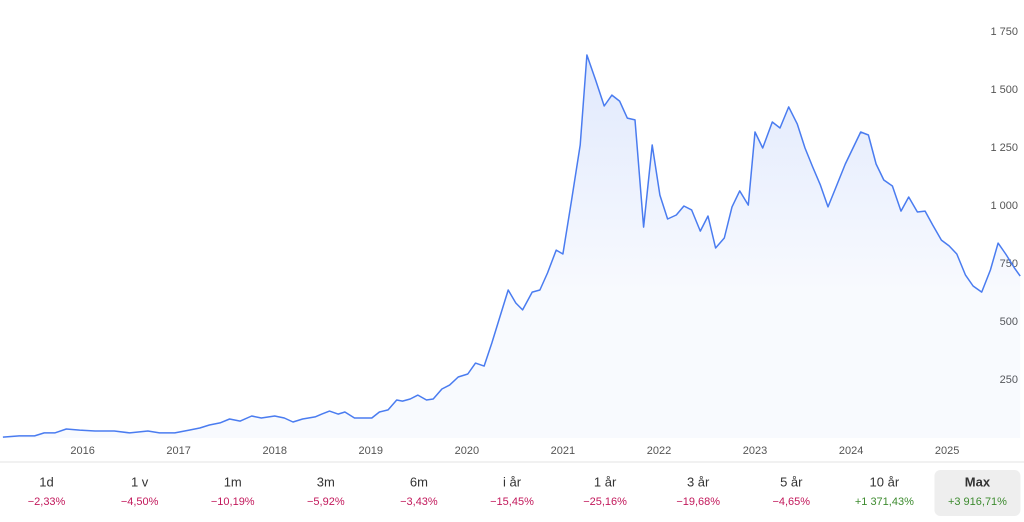 The image size is (1024, 522). What do you see at coordinates (791, 502) in the screenshot?
I see `period-change: −4,65%` at bounding box center [791, 502].